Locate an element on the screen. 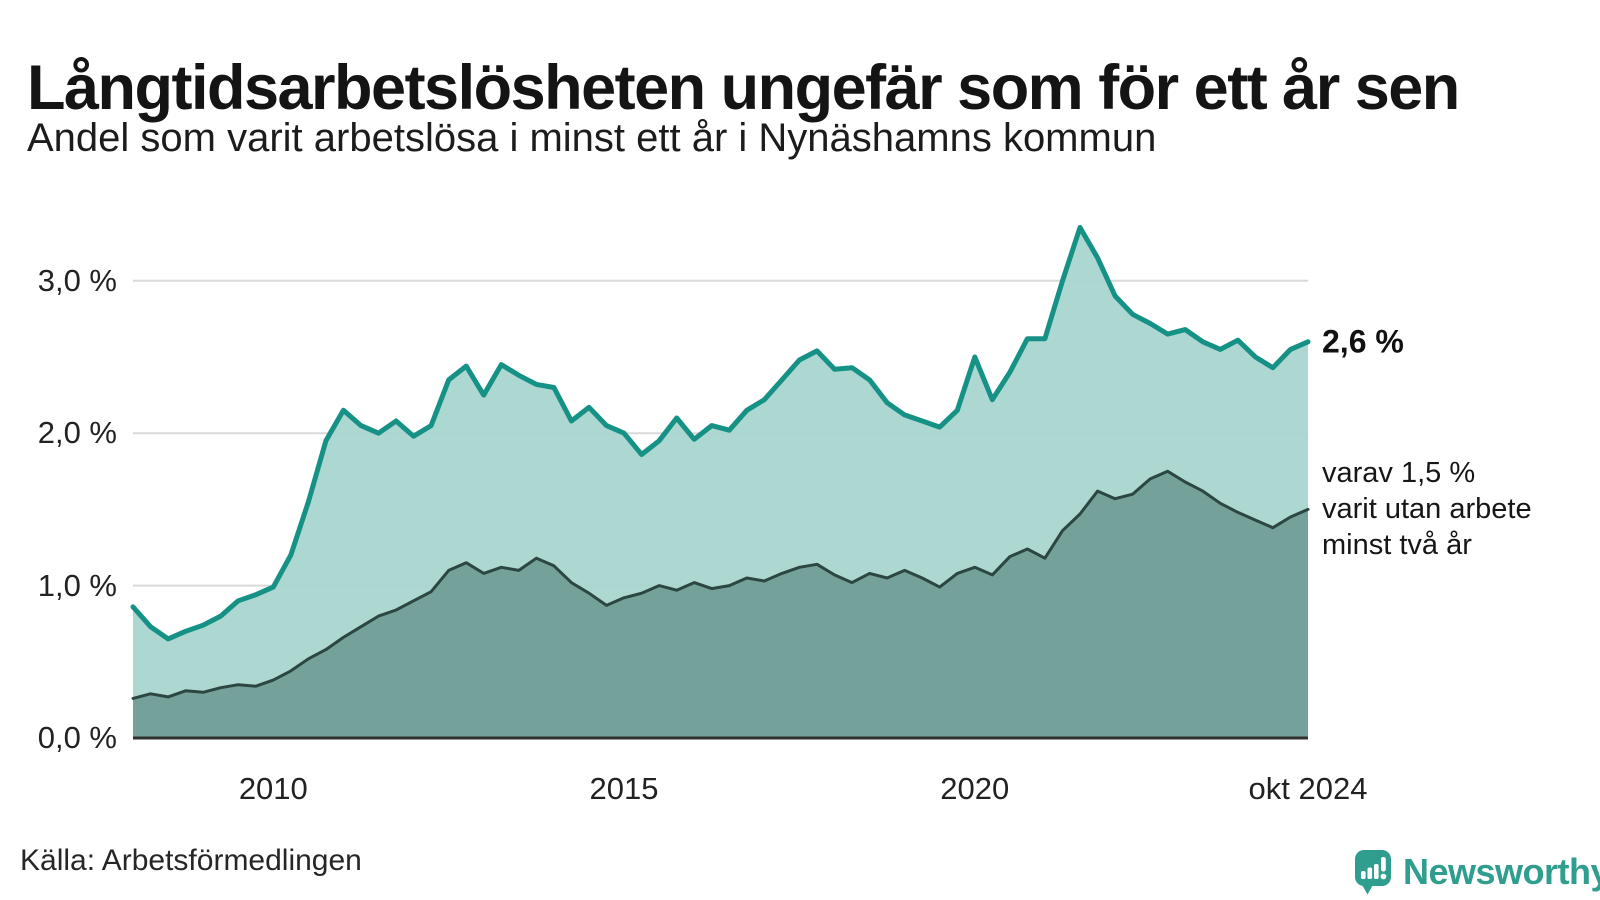 This screenshot has width=1600, height=900. y-axis-tick-label: 3,0 % is located at coordinates (77, 280).